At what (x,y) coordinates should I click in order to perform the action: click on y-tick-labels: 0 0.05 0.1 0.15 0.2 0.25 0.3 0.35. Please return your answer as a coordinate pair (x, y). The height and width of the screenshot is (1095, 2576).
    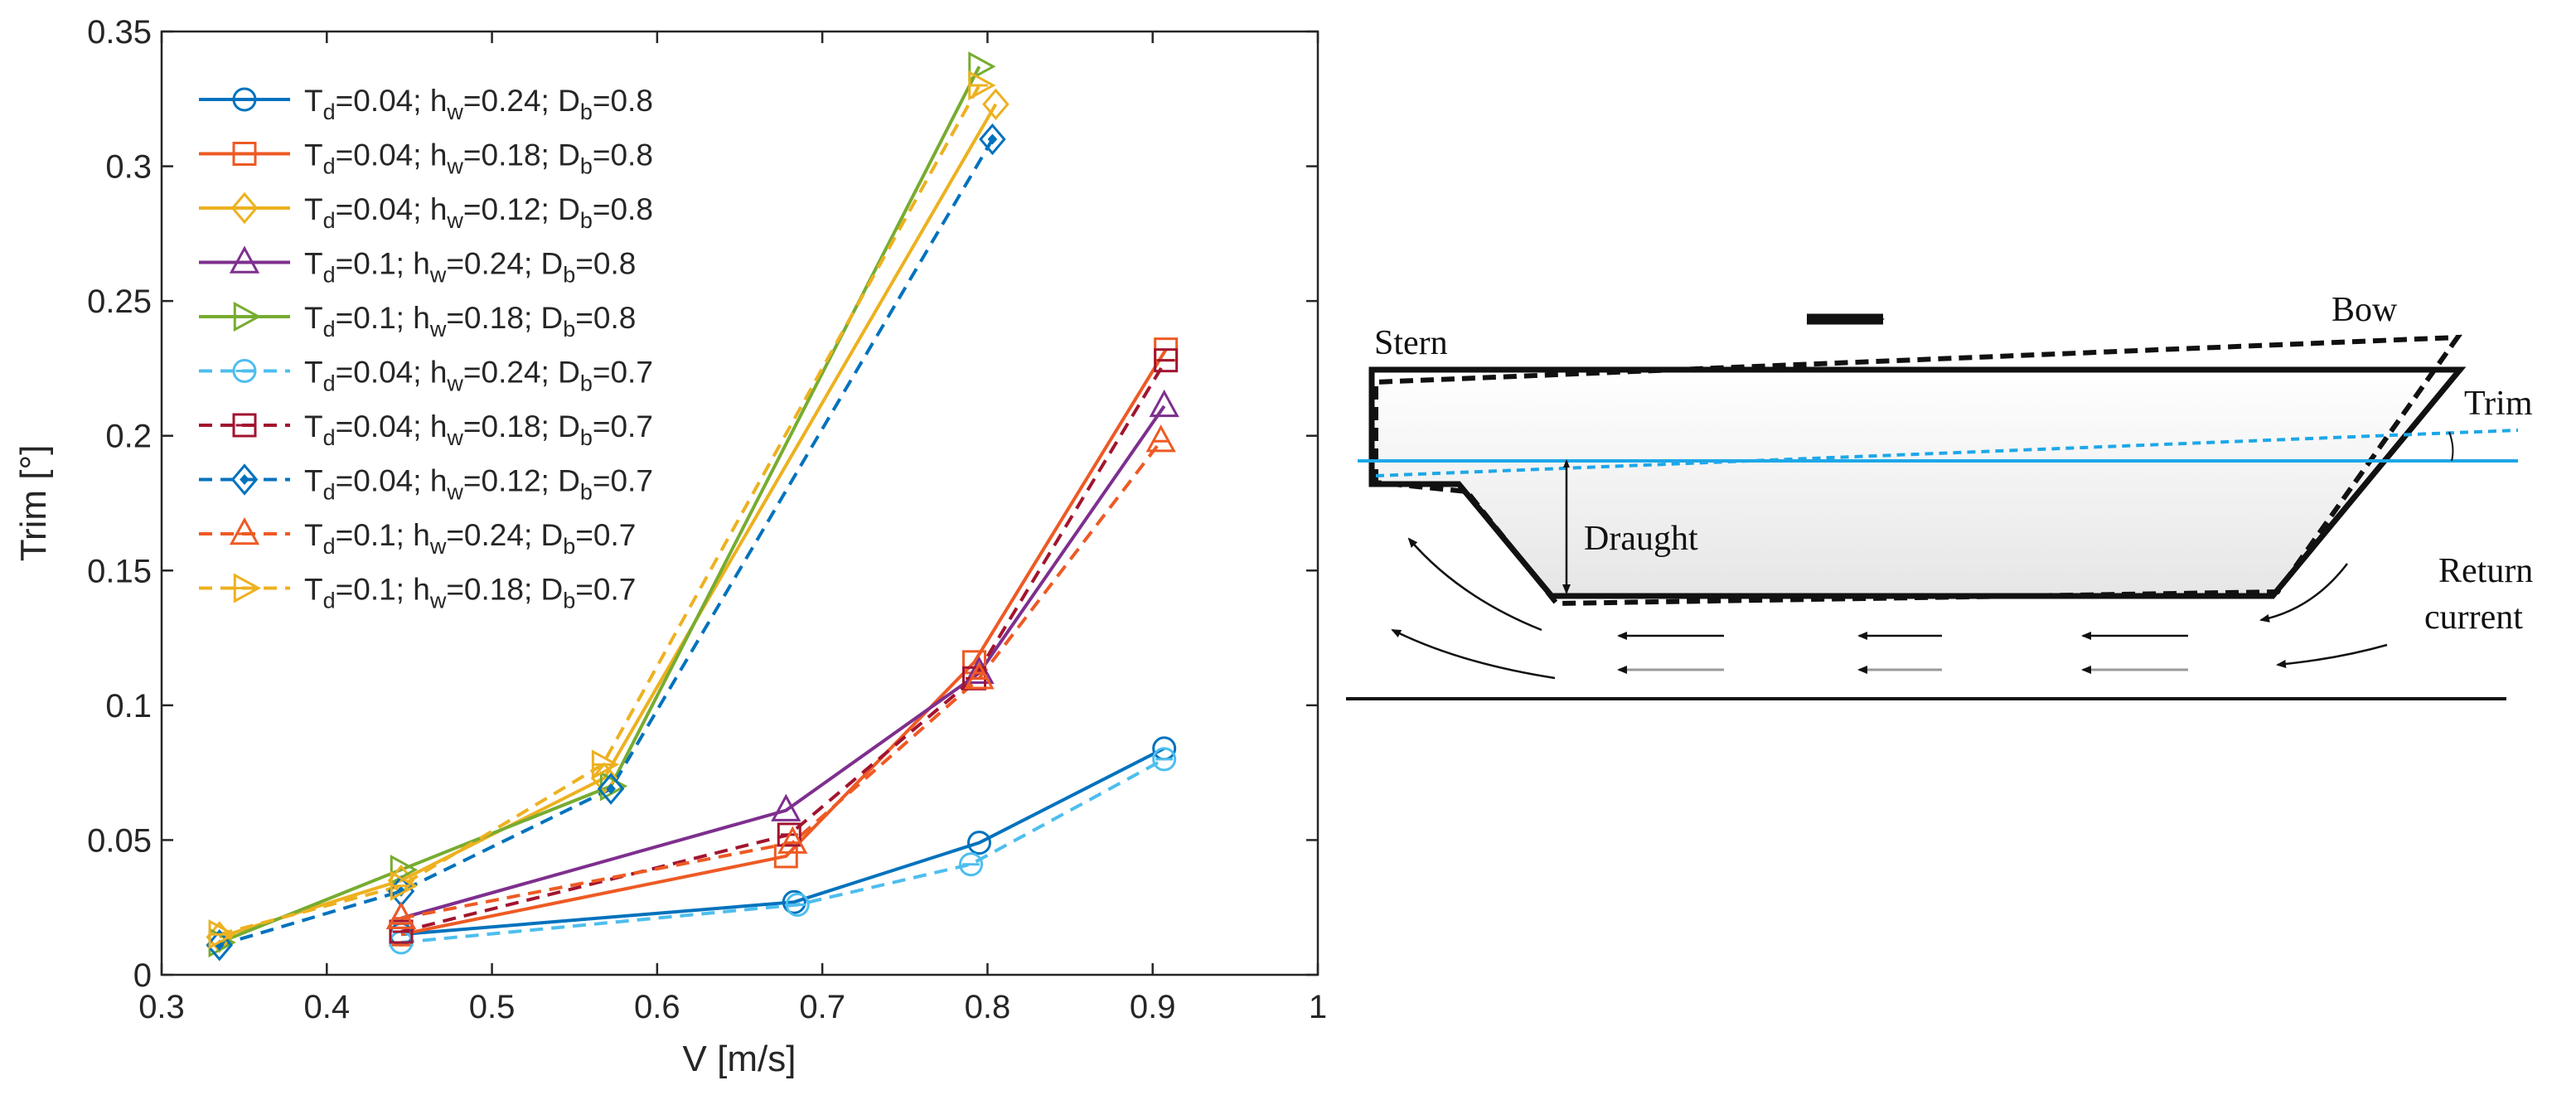
    Looking at the image, I should click on (119, 504).